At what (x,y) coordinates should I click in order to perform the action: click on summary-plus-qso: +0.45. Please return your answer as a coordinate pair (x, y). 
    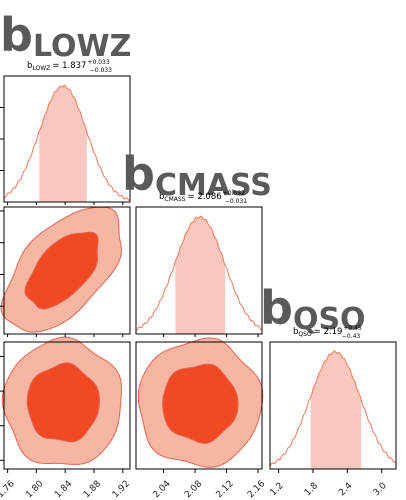
    Looking at the image, I should click on (352, 328).